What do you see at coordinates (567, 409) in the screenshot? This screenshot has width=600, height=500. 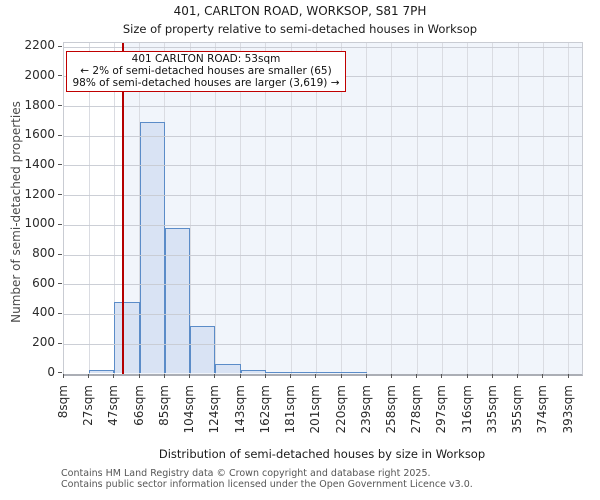 I see `x-tick-label-text: 393sqm` at bounding box center [567, 409].